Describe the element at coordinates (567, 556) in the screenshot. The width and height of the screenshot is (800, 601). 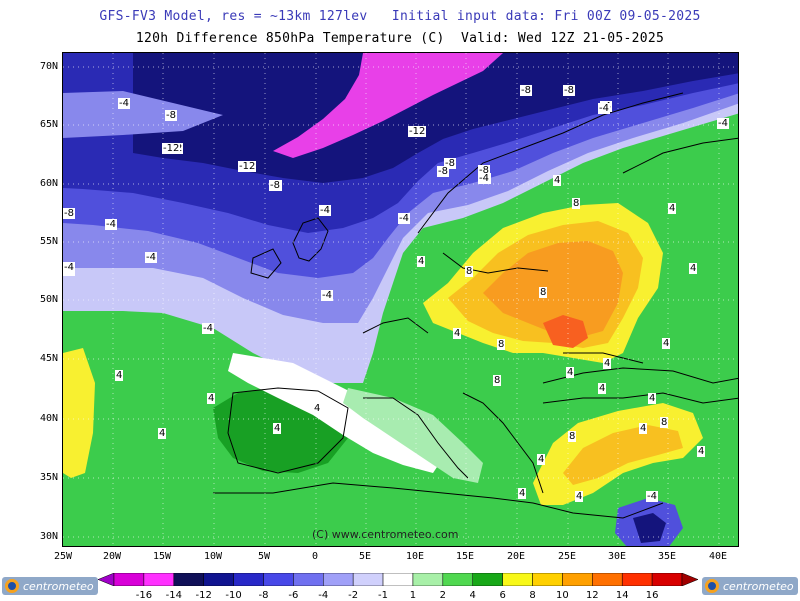
I see `lon-label: 25E` at that location.